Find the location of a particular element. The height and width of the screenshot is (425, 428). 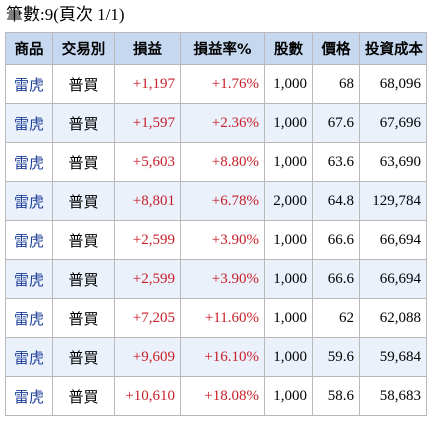

price-cell: 63.6 is located at coordinates (336, 162).